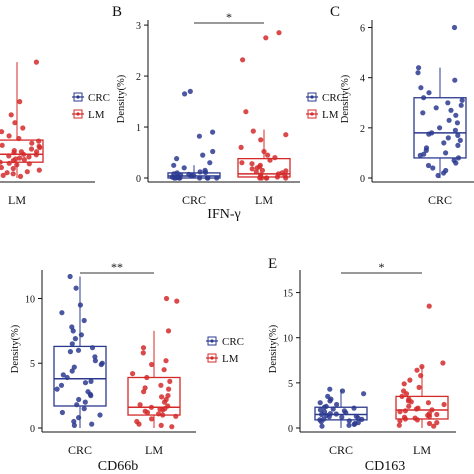  I want to click on panel-title: CD163, so click(385, 466).